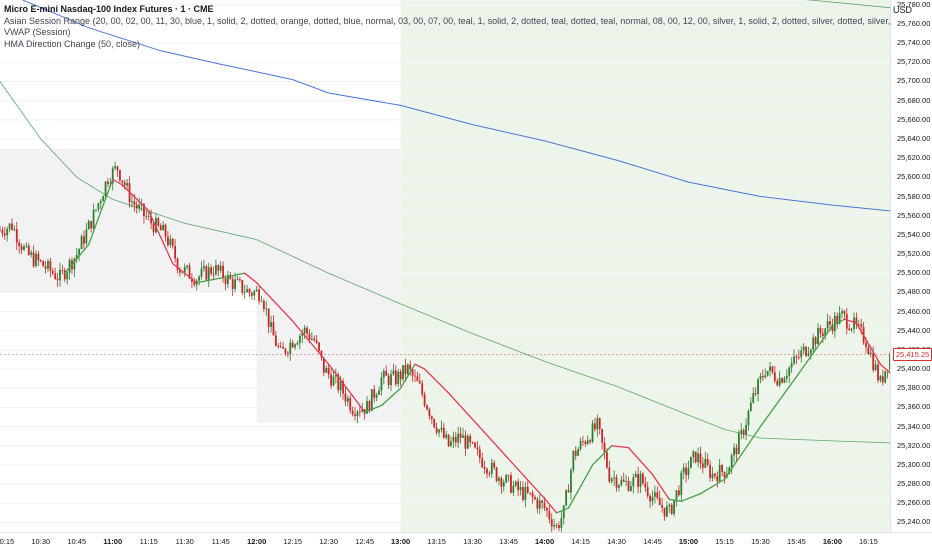 This screenshot has height=551, width=932. I want to click on time-axis, so click(466, 541).